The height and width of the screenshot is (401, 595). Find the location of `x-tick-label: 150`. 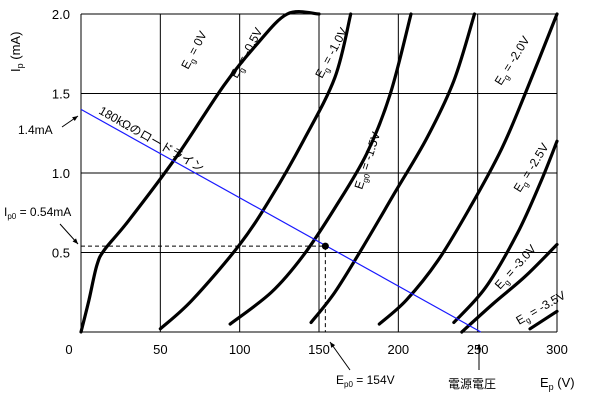

x-tick-label: 150 is located at coordinates (319, 349).